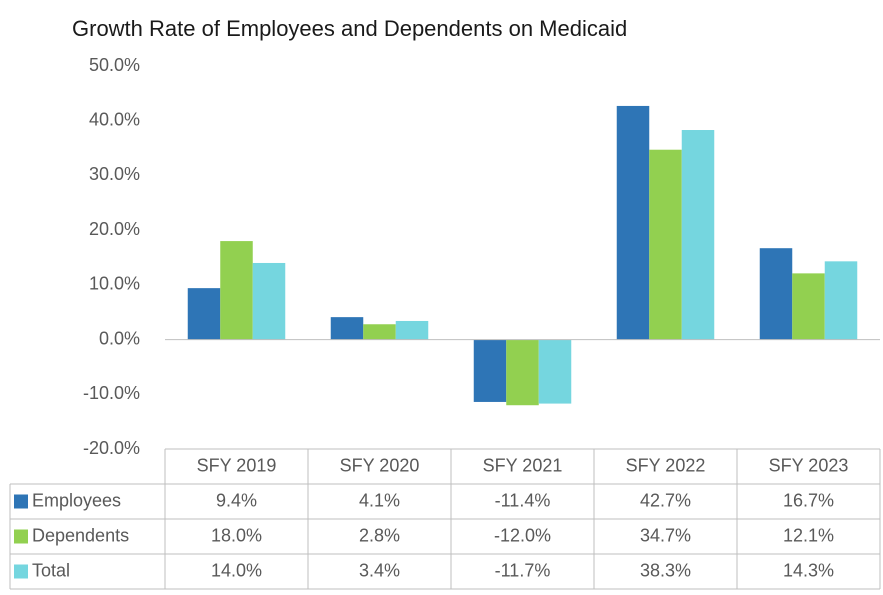 This screenshot has height=595, width=883. Describe the element at coordinates (114, 284) in the screenshot. I see `y-tick-label: 10.0%` at that location.